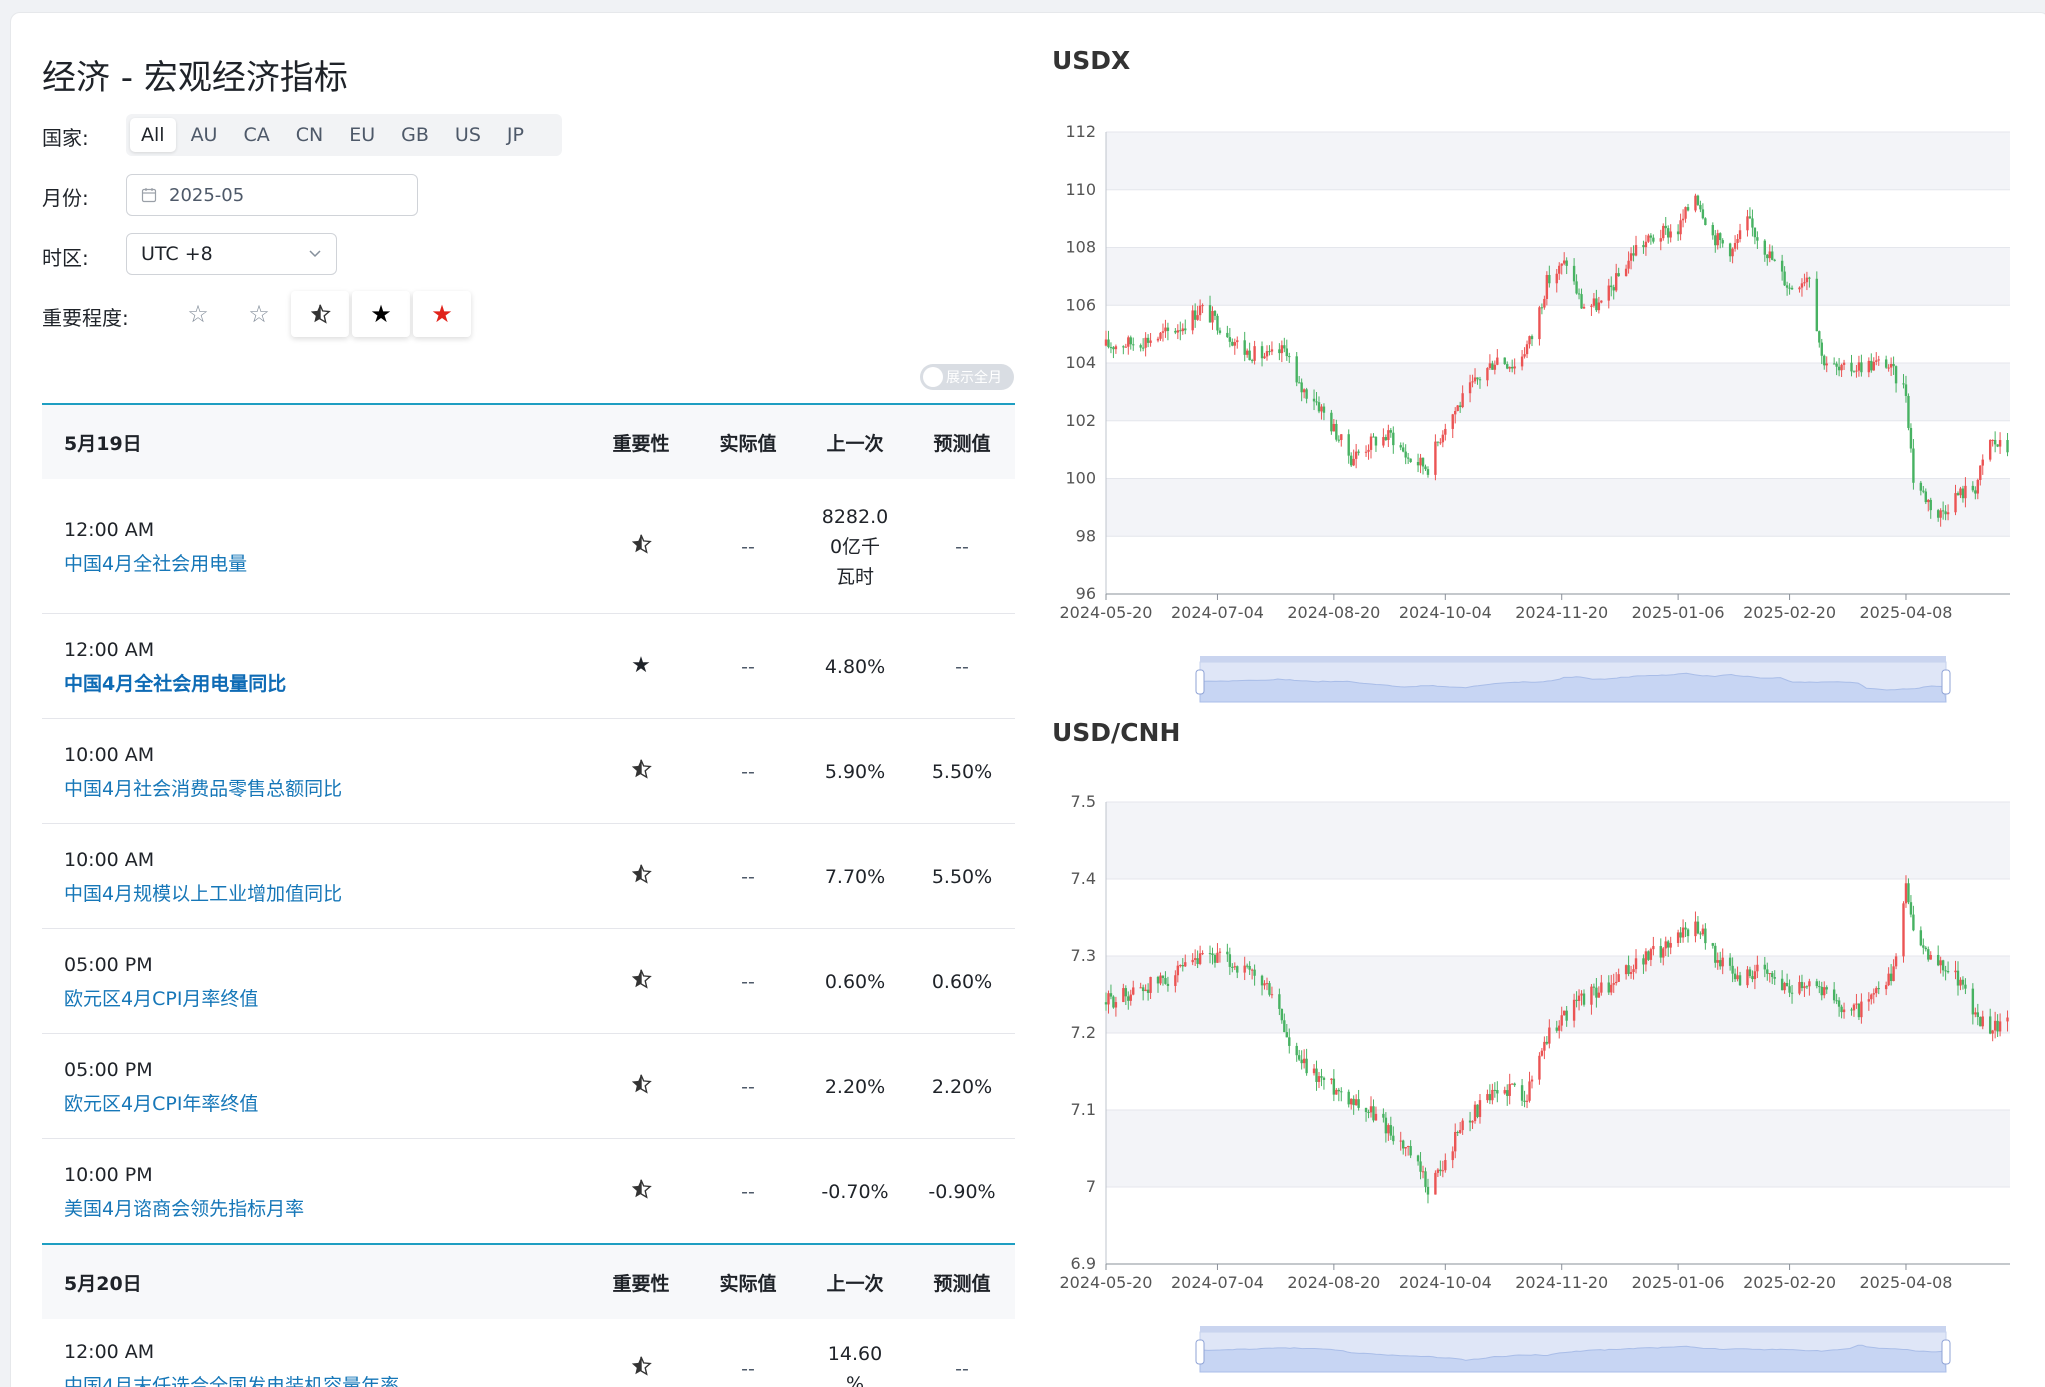 The image size is (2045, 1387). Describe the element at coordinates (156, 563) in the screenshot. I see `event-name-link: 中国4月全社会用电量` at that location.